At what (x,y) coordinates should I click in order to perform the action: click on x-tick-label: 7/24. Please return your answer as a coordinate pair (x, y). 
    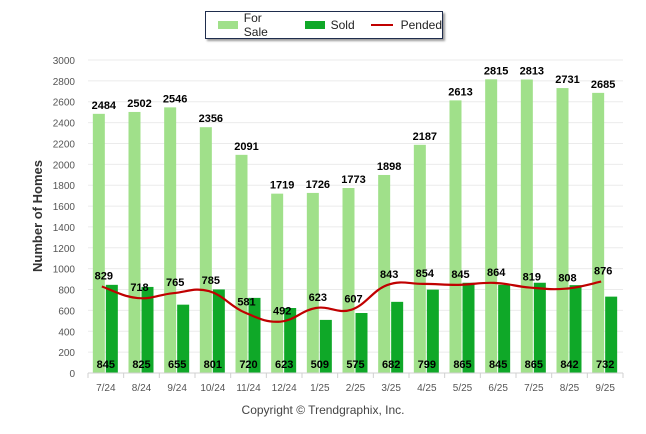
    Looking at the image, I should click on (106, 388).